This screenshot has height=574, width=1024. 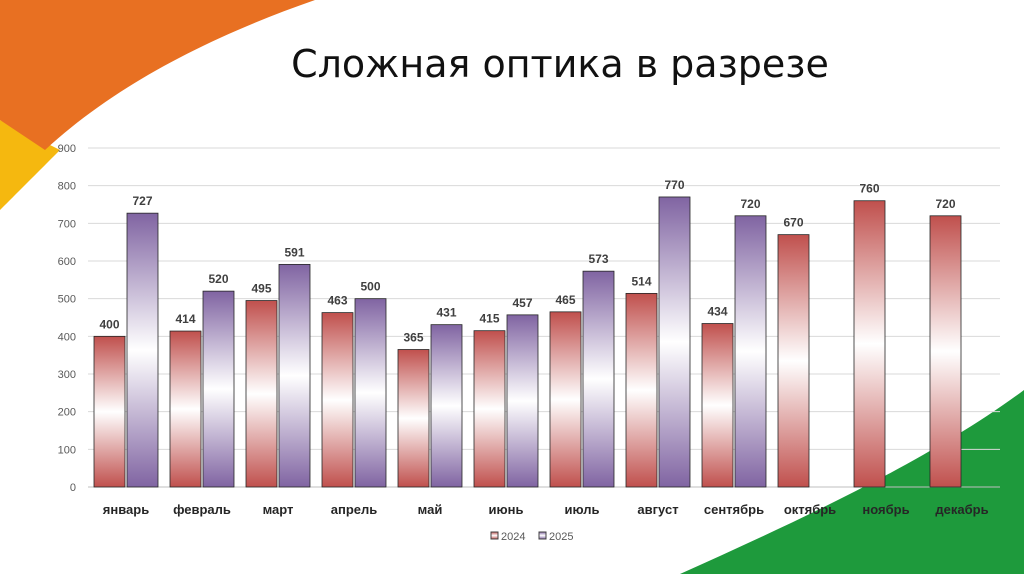 I want to click on data-label: 770, so click(x=674, y=185).